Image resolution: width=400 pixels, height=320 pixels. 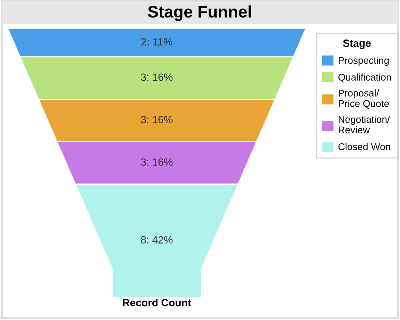 What do you see at coordinates (364, 99) in the screenshot?
I see `category-label: Proposal/ Price Quote` at bounding box center [364, 99].